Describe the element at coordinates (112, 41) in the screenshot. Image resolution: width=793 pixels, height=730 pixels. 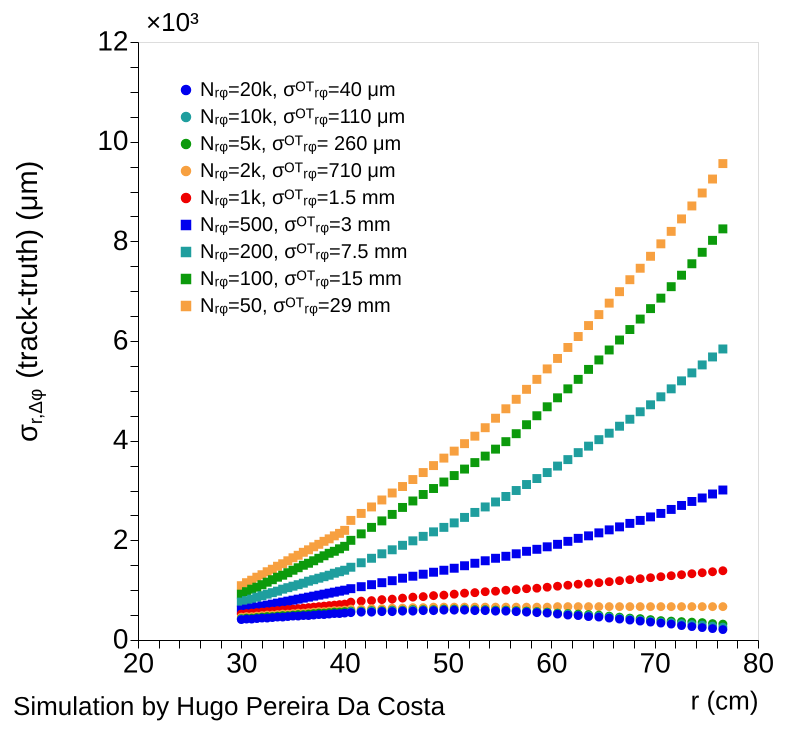
I see `y-tick-label: 12` at that location.